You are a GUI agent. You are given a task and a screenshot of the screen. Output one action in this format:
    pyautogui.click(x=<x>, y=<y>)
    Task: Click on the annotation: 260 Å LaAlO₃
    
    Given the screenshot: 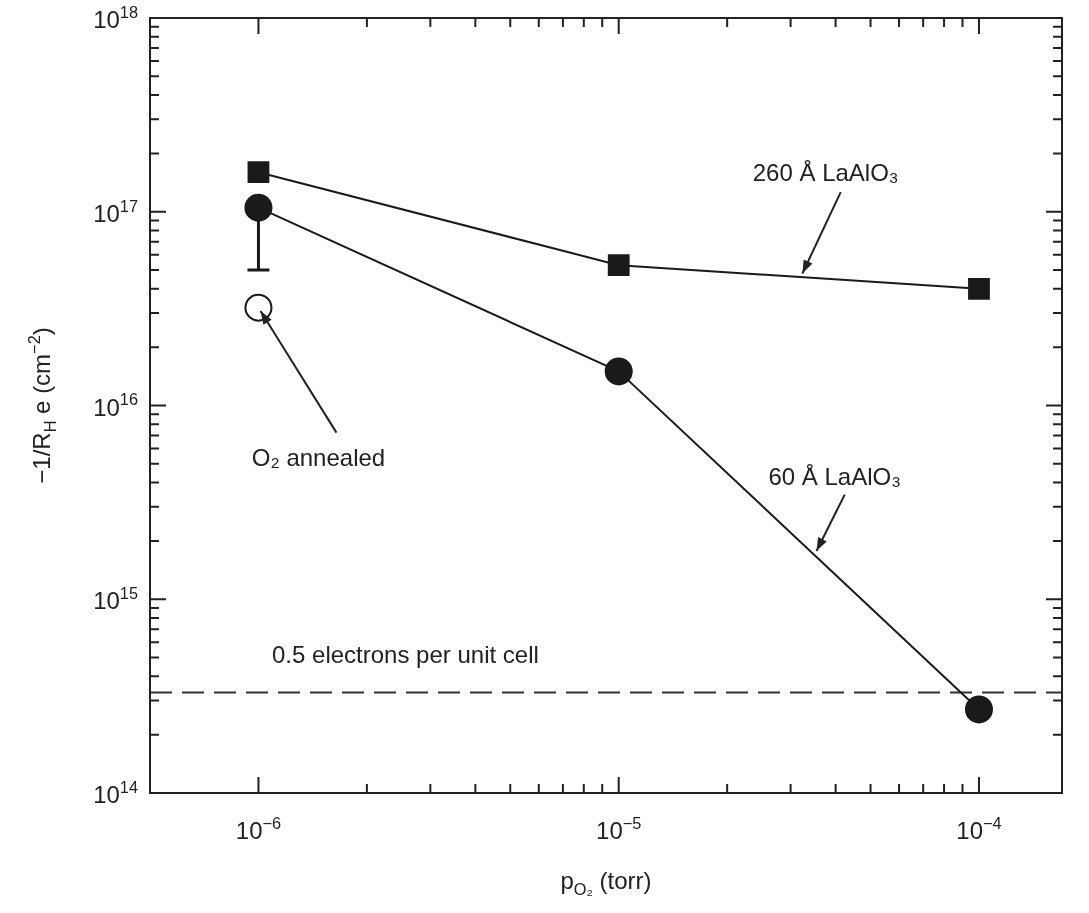 What is the action you would take?
    pyautogui.click(x=825, y=173)
    